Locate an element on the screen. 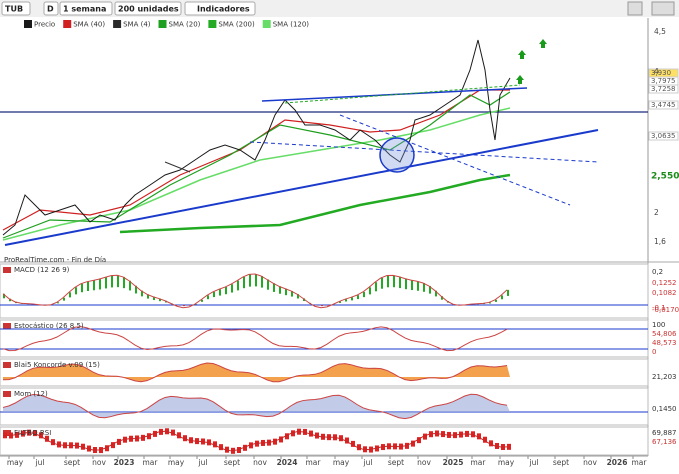  legend-label: SMA (20) is located at coordinates (185, 25).